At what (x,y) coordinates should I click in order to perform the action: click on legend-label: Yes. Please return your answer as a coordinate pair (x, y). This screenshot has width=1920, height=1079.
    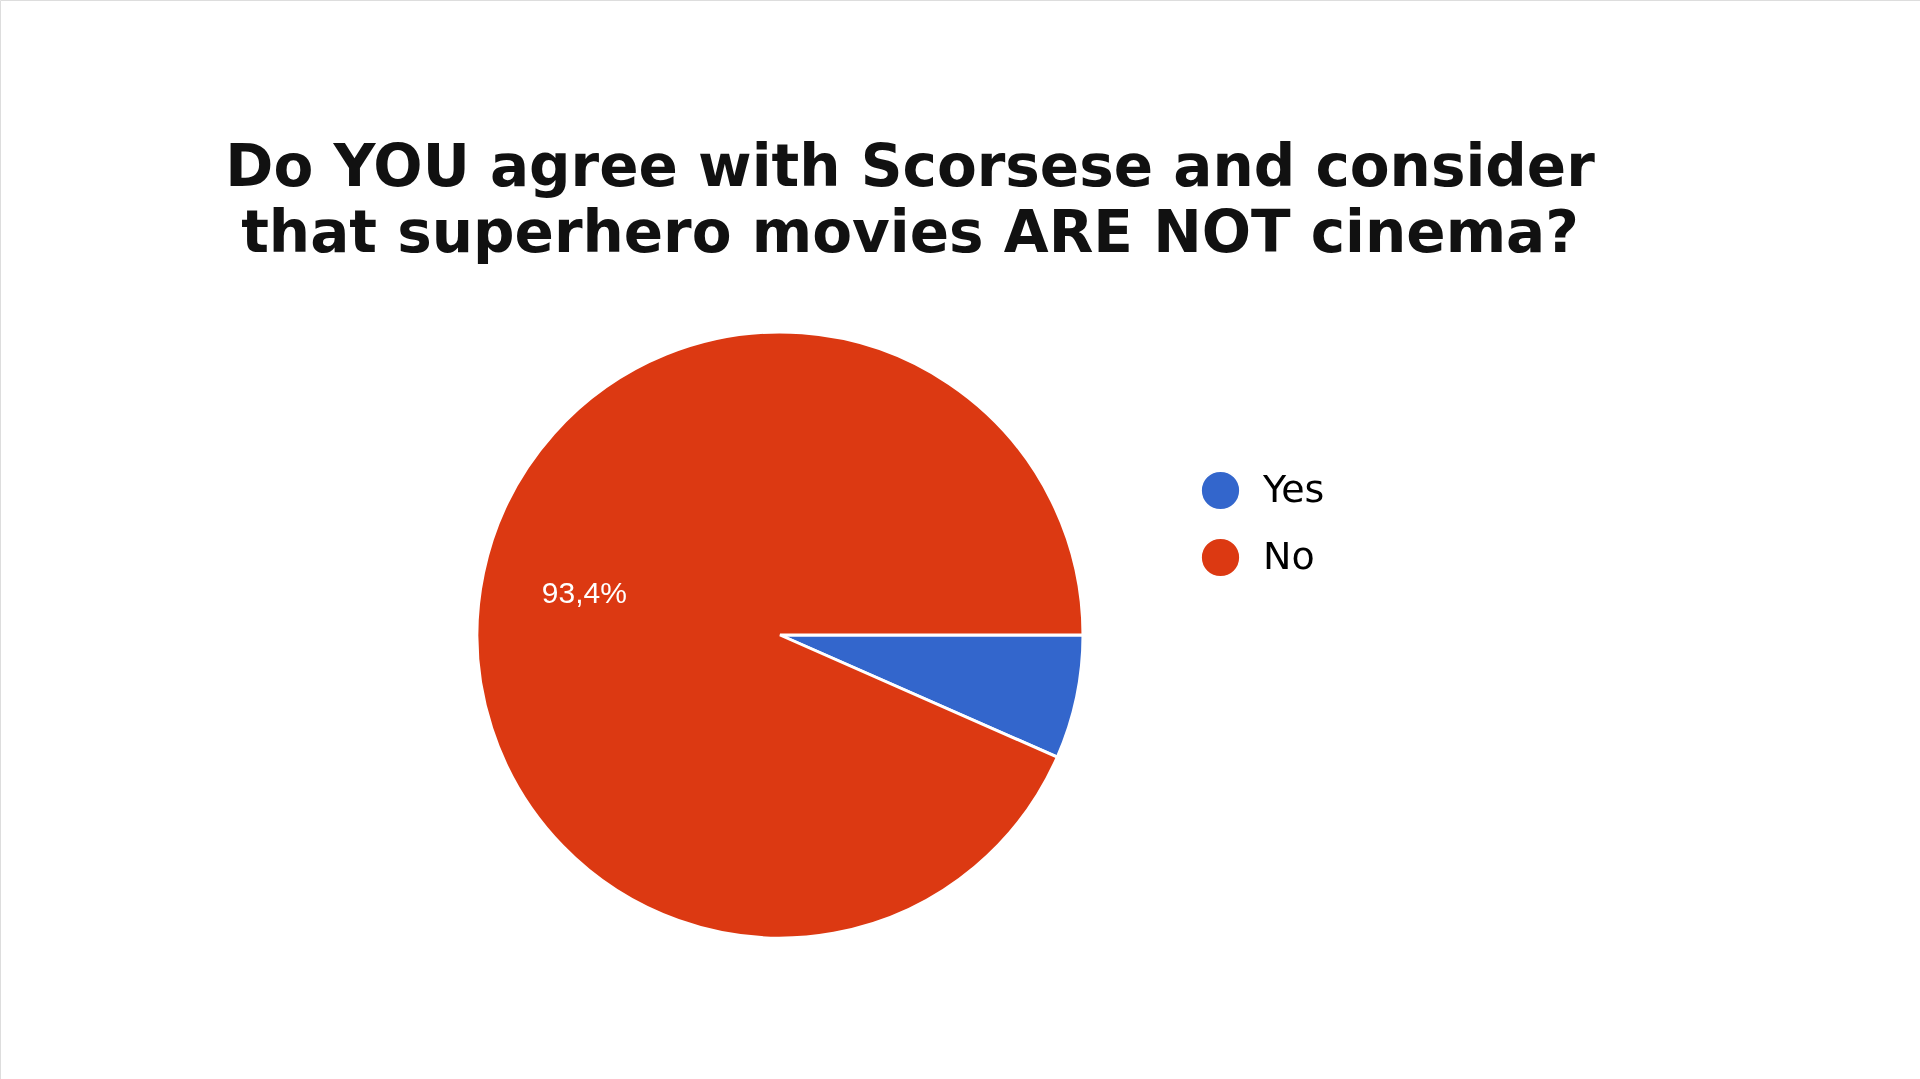
    Looking at the image, I should click on (1293, 488).